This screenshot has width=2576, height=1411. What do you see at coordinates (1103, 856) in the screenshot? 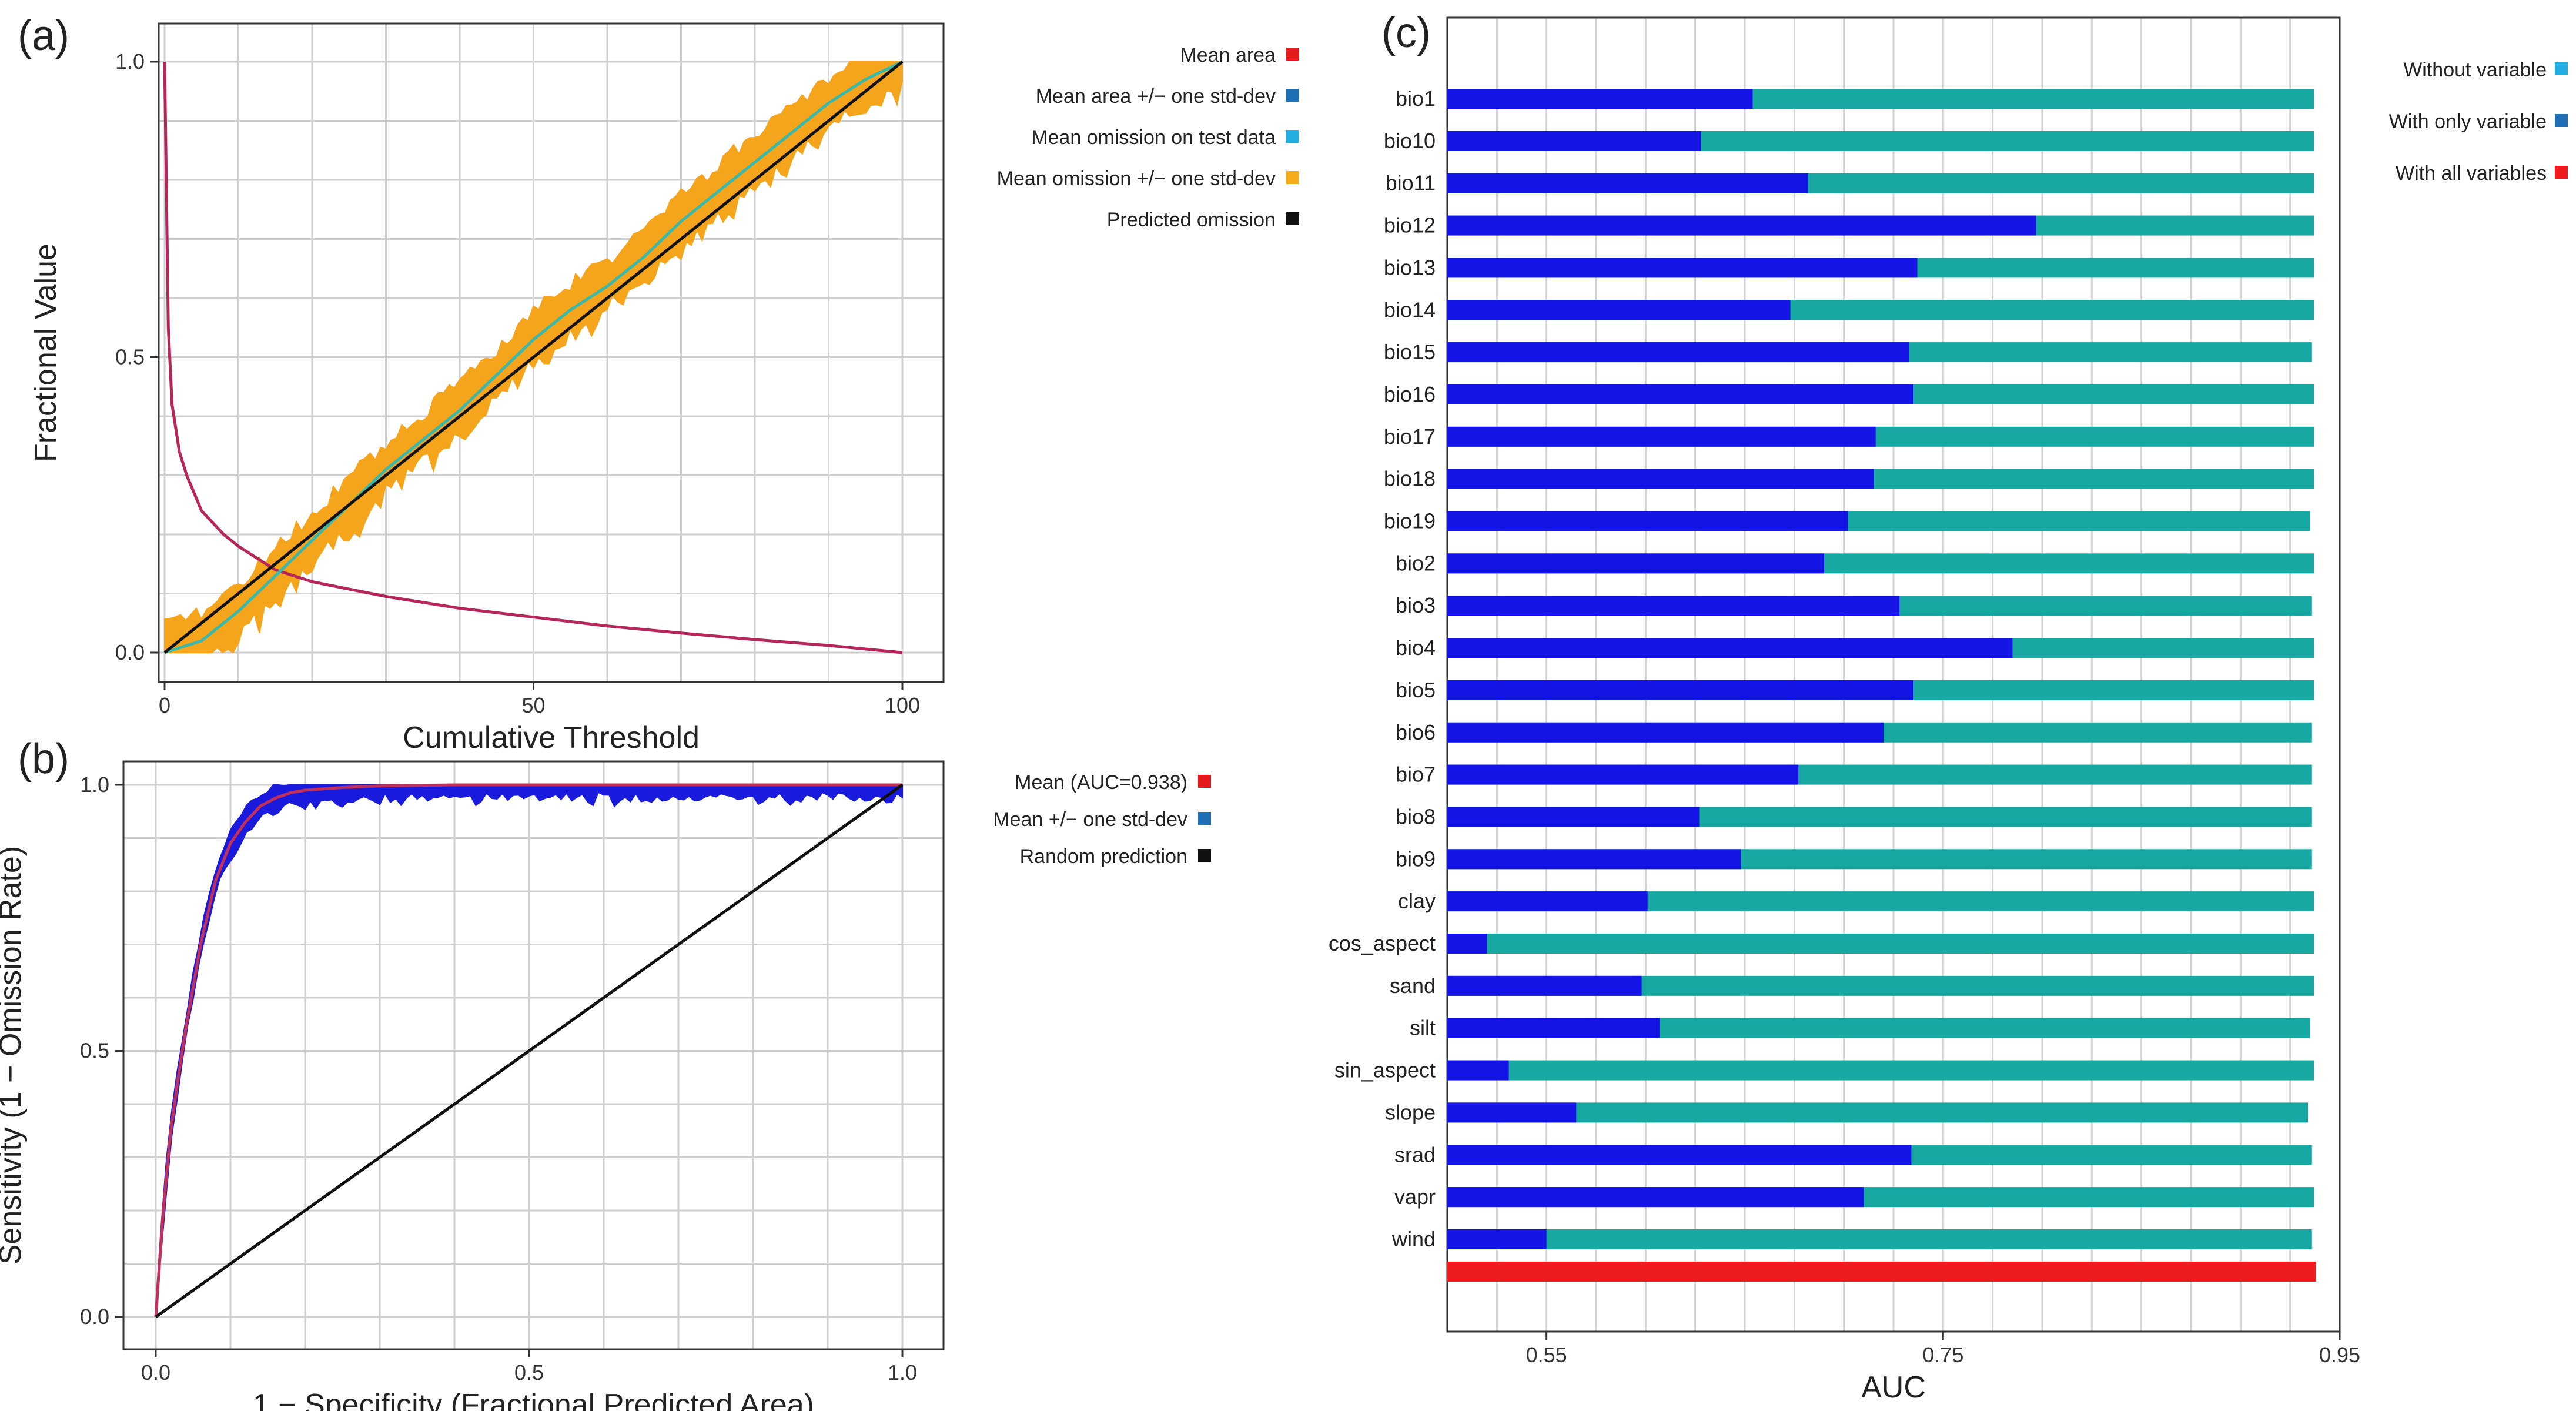
I see `legend-label: Random prediction` at bounding box center [1103, 856].